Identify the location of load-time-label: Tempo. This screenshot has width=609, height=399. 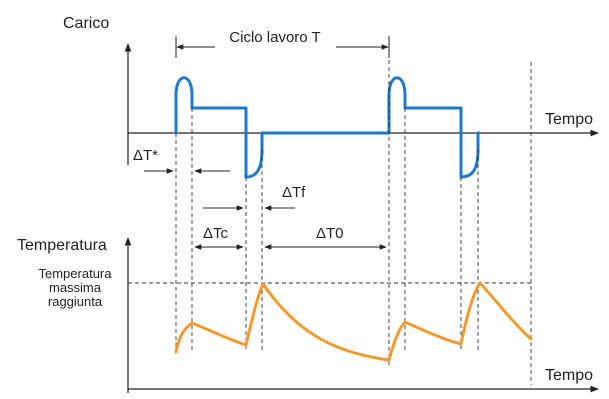
(569, 119).